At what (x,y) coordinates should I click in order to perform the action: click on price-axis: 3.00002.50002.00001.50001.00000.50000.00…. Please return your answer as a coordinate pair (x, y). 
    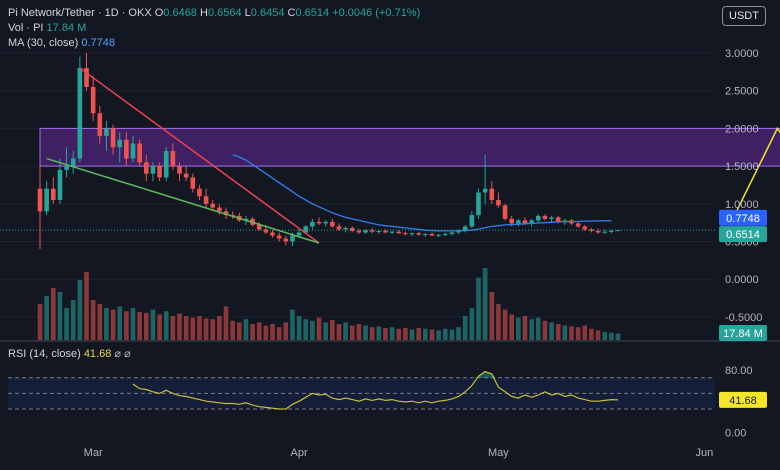
    Looking at the image, I should click on (743, 186).